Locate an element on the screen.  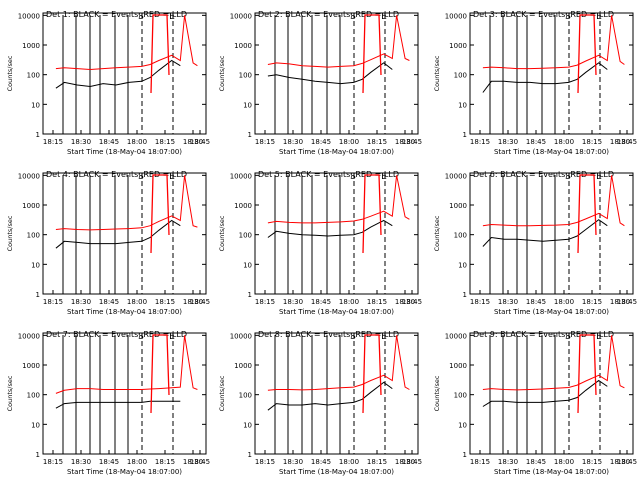
panel-title: Det 9: BLACK = Events, RED = LLD is located at coordinates (543, 334).